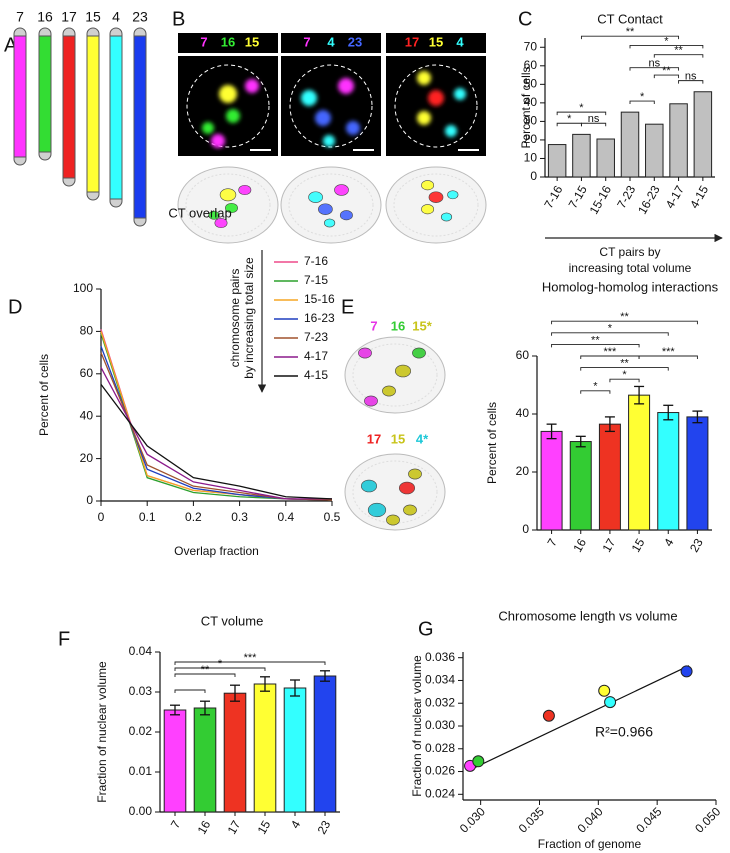  What do you see at coordinates (316, 337) in the screenshot?
I see `legend-label: 7-23` at bounding box center [316, 337].